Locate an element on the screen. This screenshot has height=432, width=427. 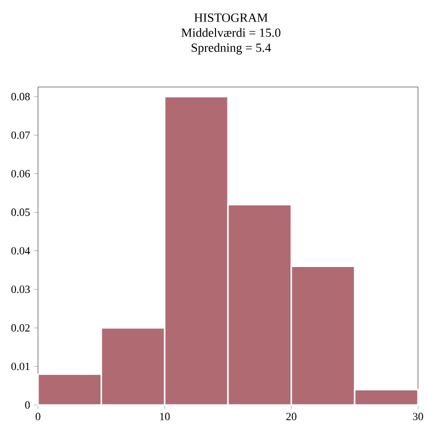
y-tick-label: 0.05 is located at coordinates (20, 212).